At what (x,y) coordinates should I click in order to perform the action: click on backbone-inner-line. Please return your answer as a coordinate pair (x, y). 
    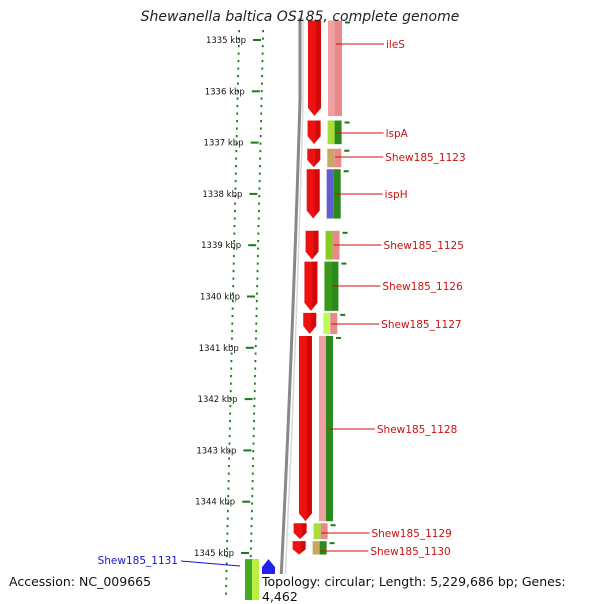
    Looking at the image, I should click on (293, 309).